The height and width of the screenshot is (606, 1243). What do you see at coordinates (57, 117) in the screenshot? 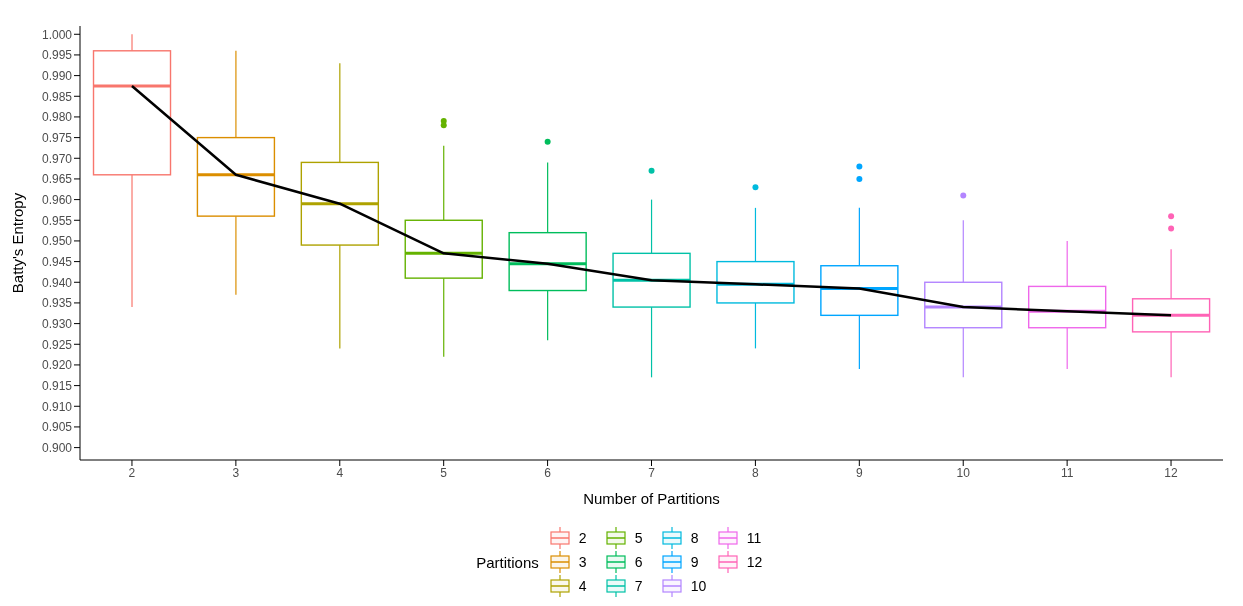
I see `y-tick-label: 0.980` at bounding box center [57, 117].